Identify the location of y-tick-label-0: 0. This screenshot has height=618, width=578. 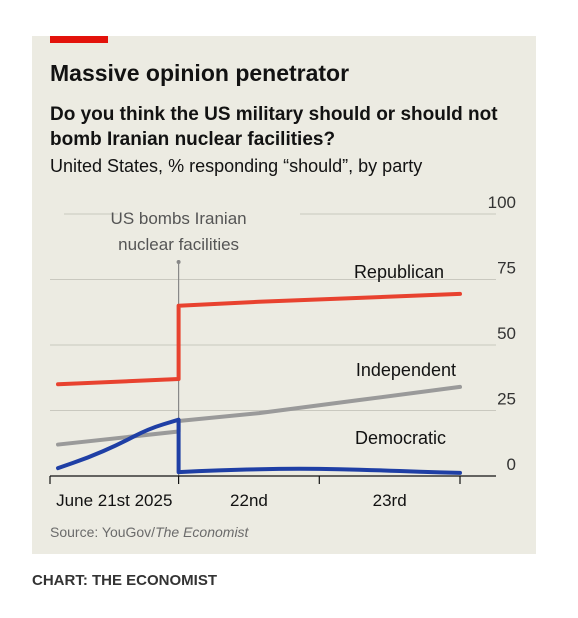
(511, 464).